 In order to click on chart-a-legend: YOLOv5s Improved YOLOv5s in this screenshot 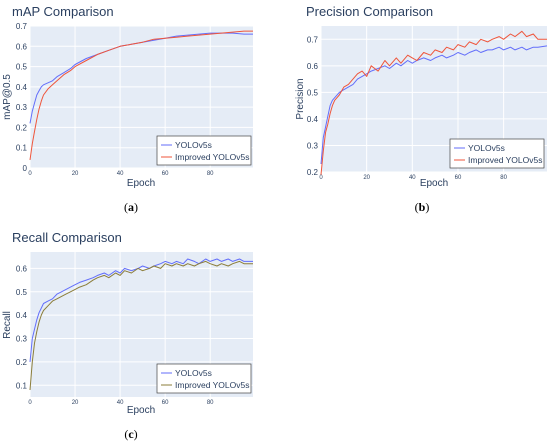, I will do `click(204, 150)`.